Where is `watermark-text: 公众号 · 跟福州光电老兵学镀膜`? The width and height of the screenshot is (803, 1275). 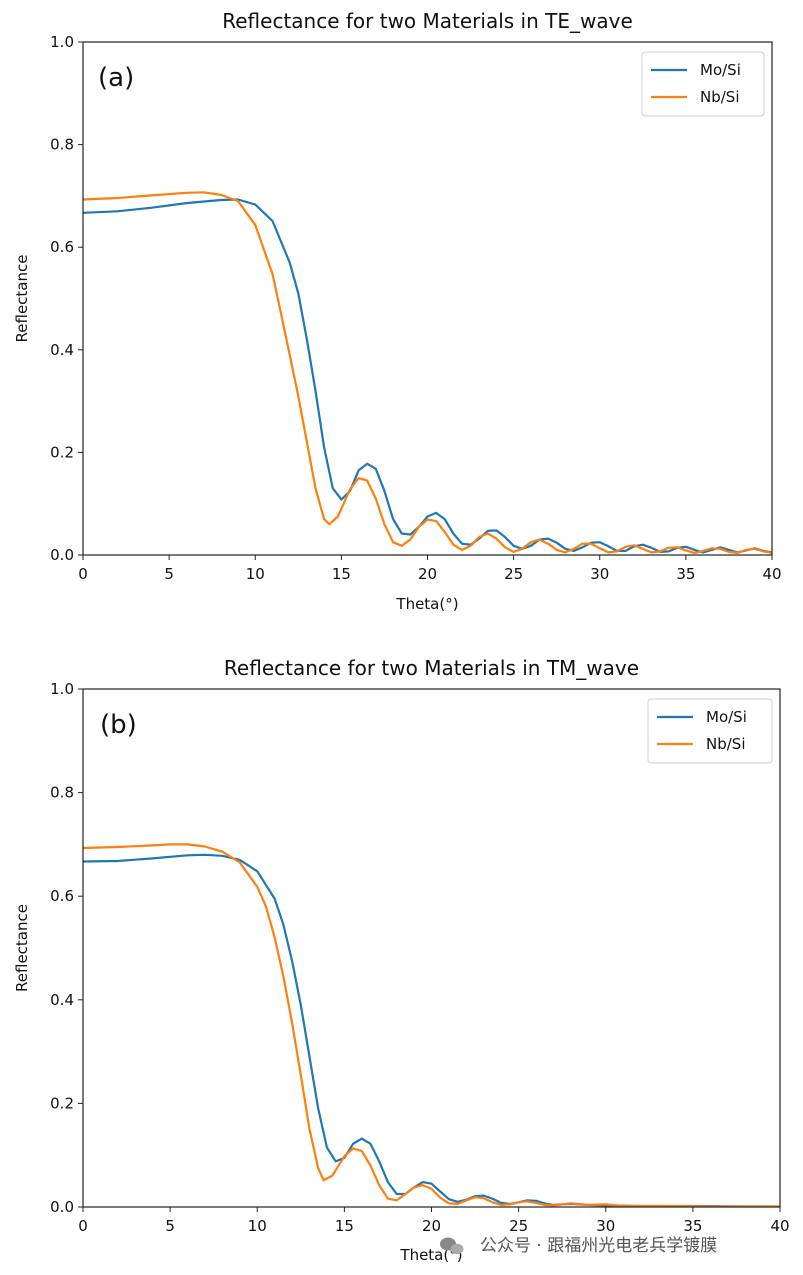
watermark-text: 公众号 · 跟福州光电老兵学镀膜 is located at coordinates (598, 1246).